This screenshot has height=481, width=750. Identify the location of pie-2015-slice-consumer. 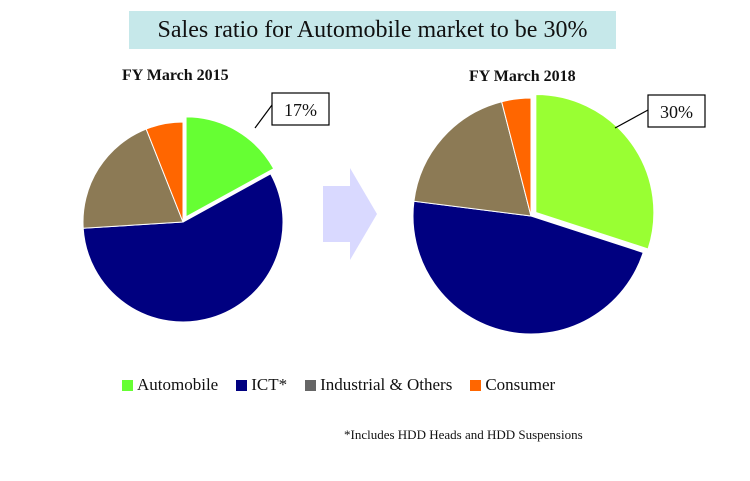
(164, 172).